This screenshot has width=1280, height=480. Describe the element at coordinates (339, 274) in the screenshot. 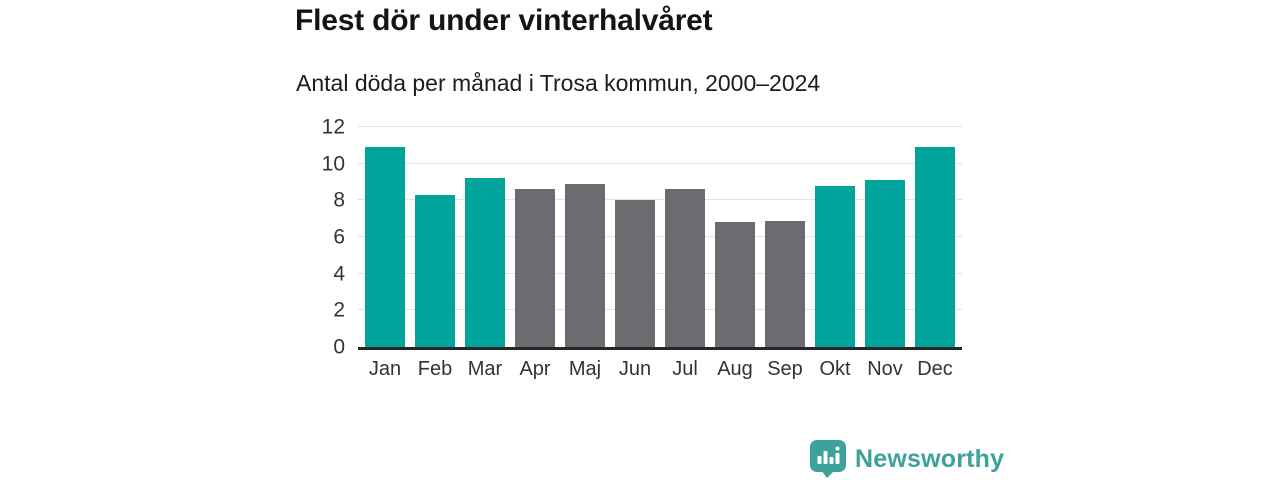

I see `y-tick-label-4: 4` at that location.